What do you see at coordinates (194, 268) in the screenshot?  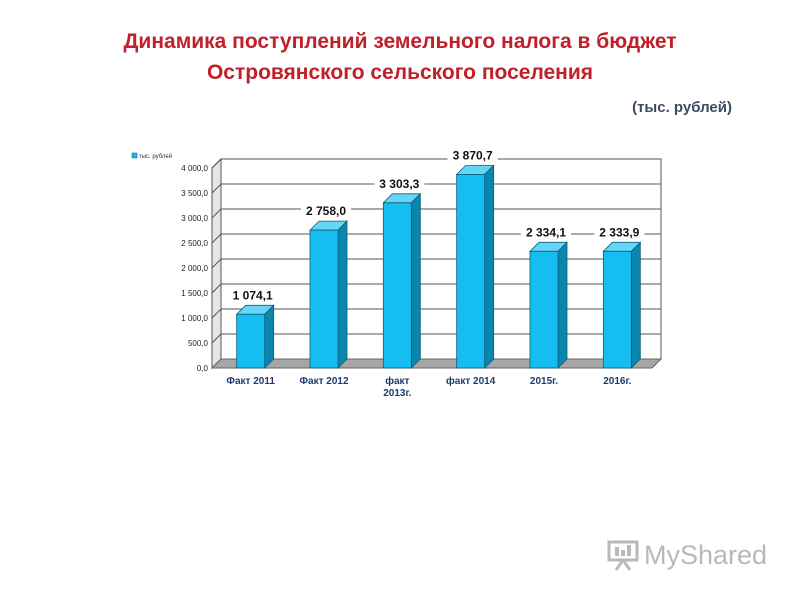 I see `y-tick-label: 2 000,0` at bounding box center [194, 268].